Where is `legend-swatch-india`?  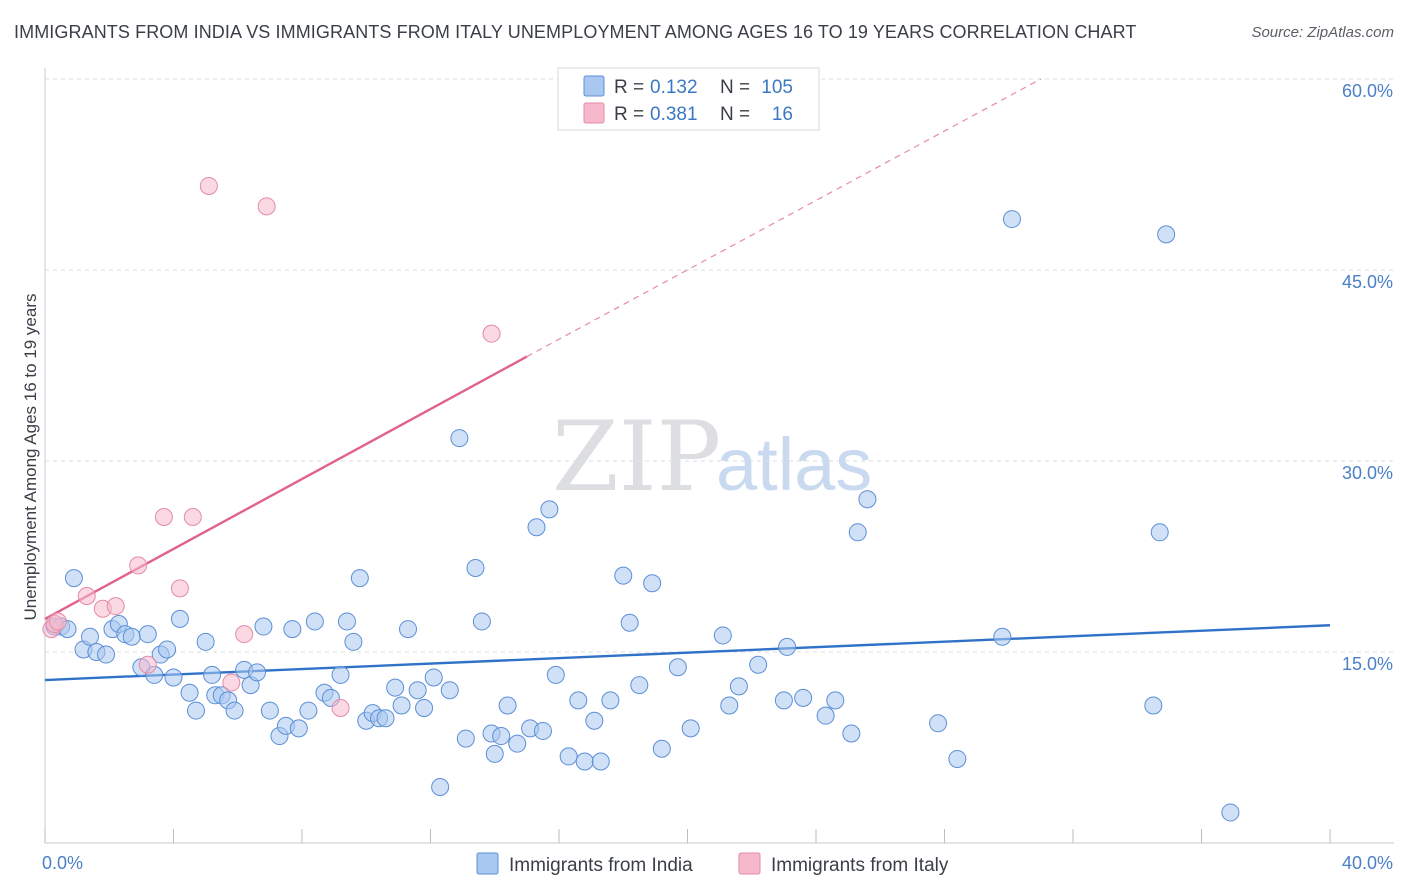 legend-swatch-india is located at coordinates (594, 86).